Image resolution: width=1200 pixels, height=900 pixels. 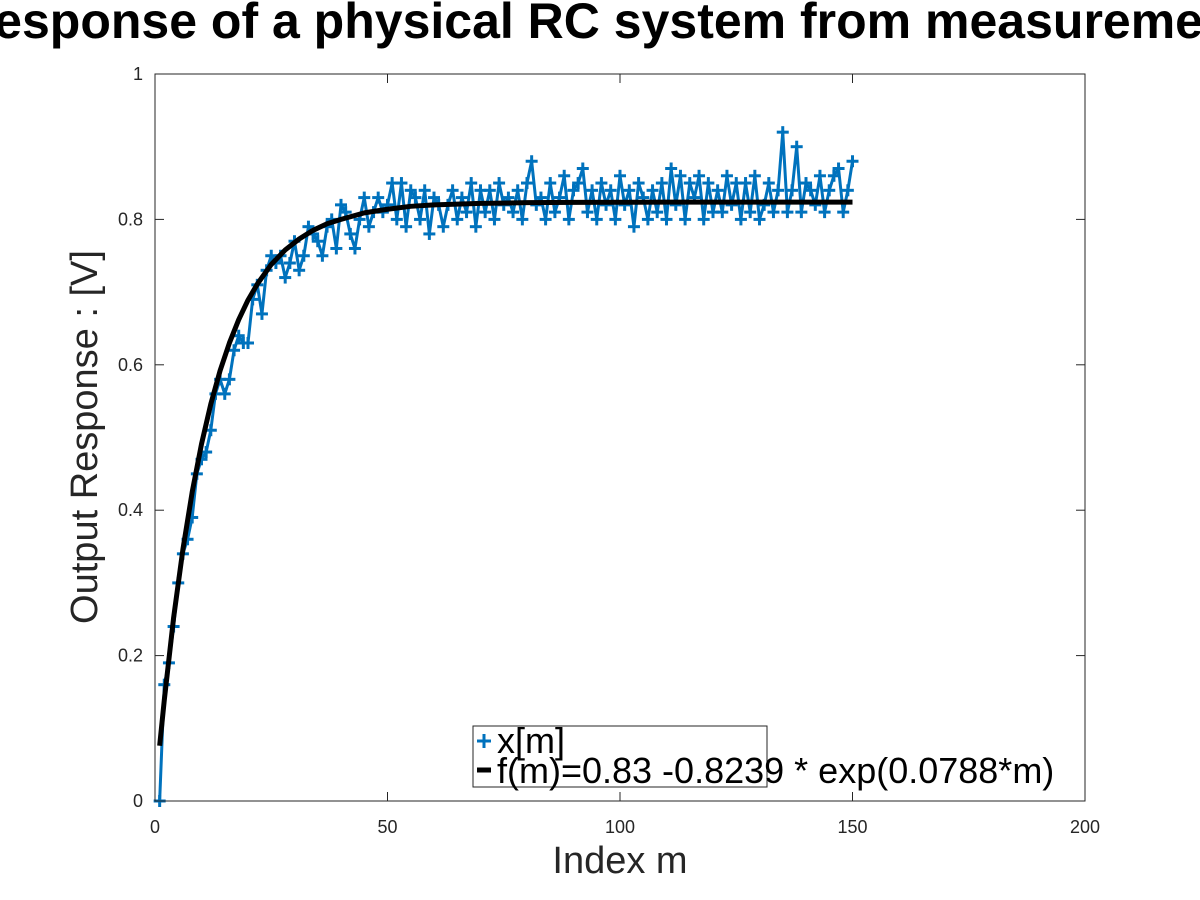 What do you see at coordinates (775, 770) in the screenshot?
I see `legend-label-fit: f(m)=0.83 -0.8239 * exp(0.0788*m)` at bounding box center [775, 770].